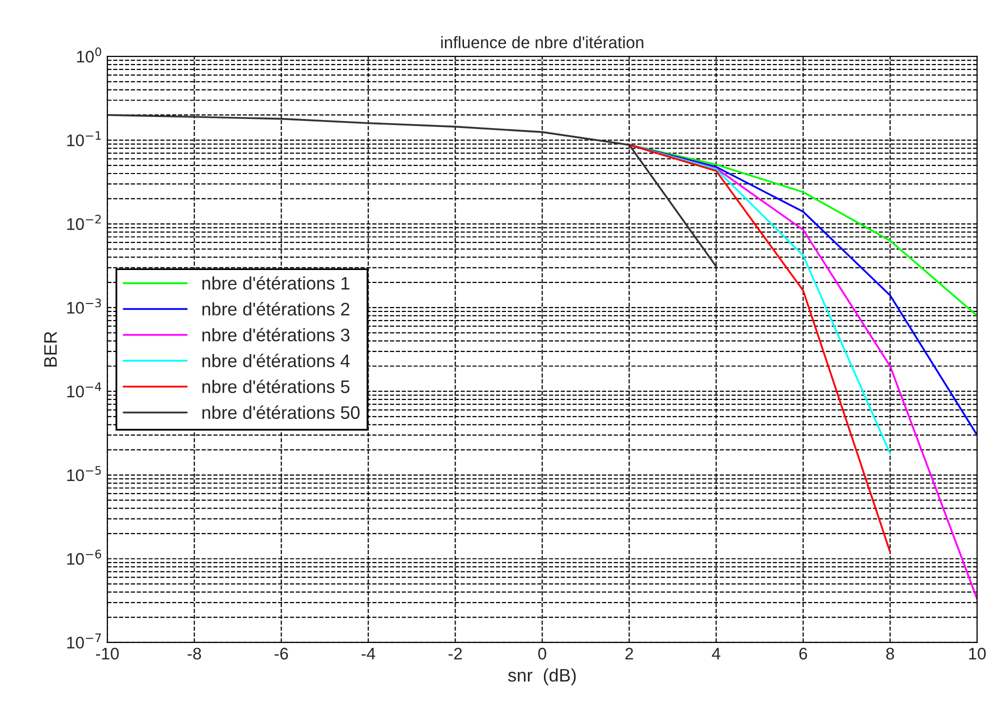 This screenshot has width=994, height=706. Describe the element at coordinates (629, 654) in the screenshot. I see `x-tick-label: 2` at that location.